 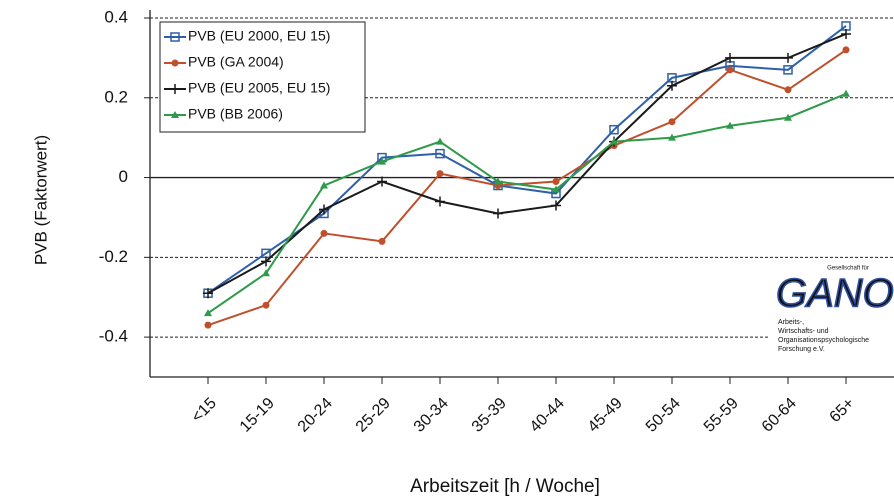 What do you see at coordinates (40, 200) in the screenshot?
I see `y-axis-label: PVB (Faktorwert)` at bounding box center [40, 200].